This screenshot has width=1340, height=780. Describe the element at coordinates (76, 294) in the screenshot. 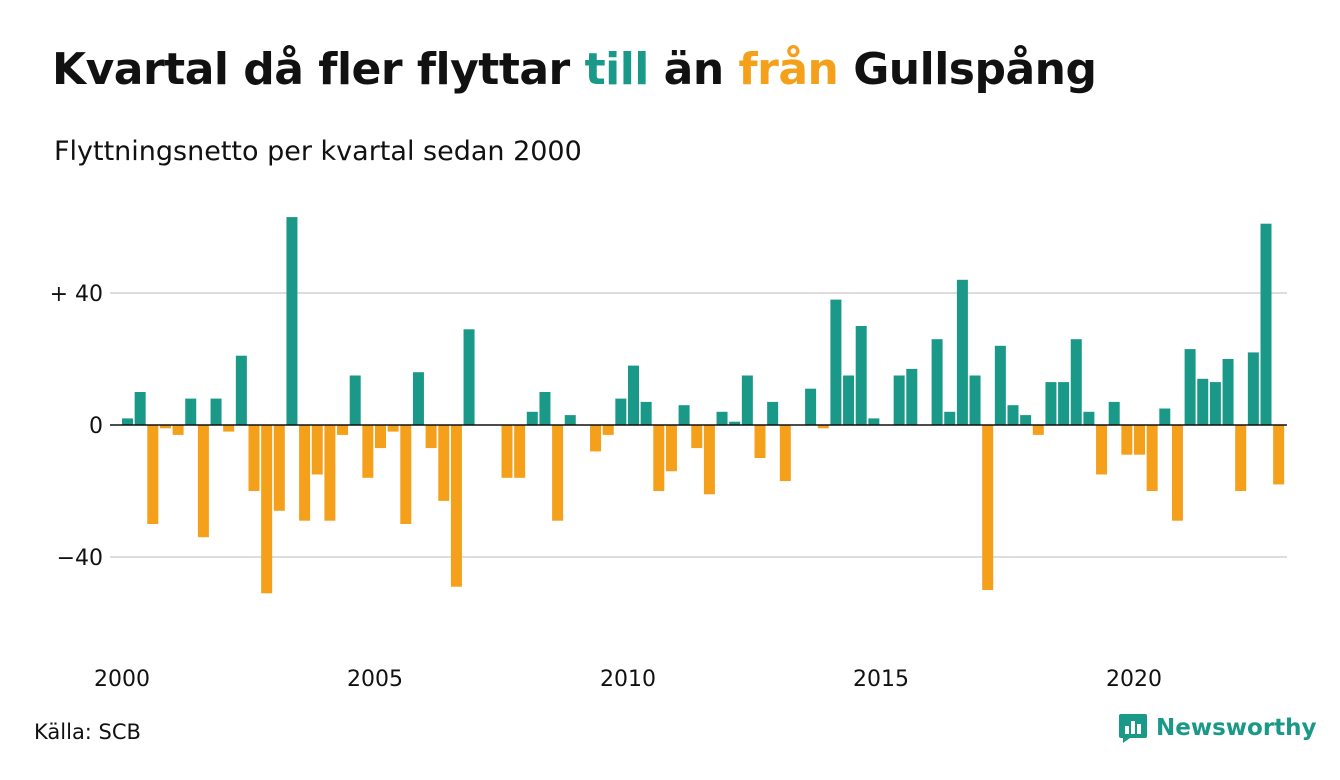

I see `y-tick-label: + 40` at that location.